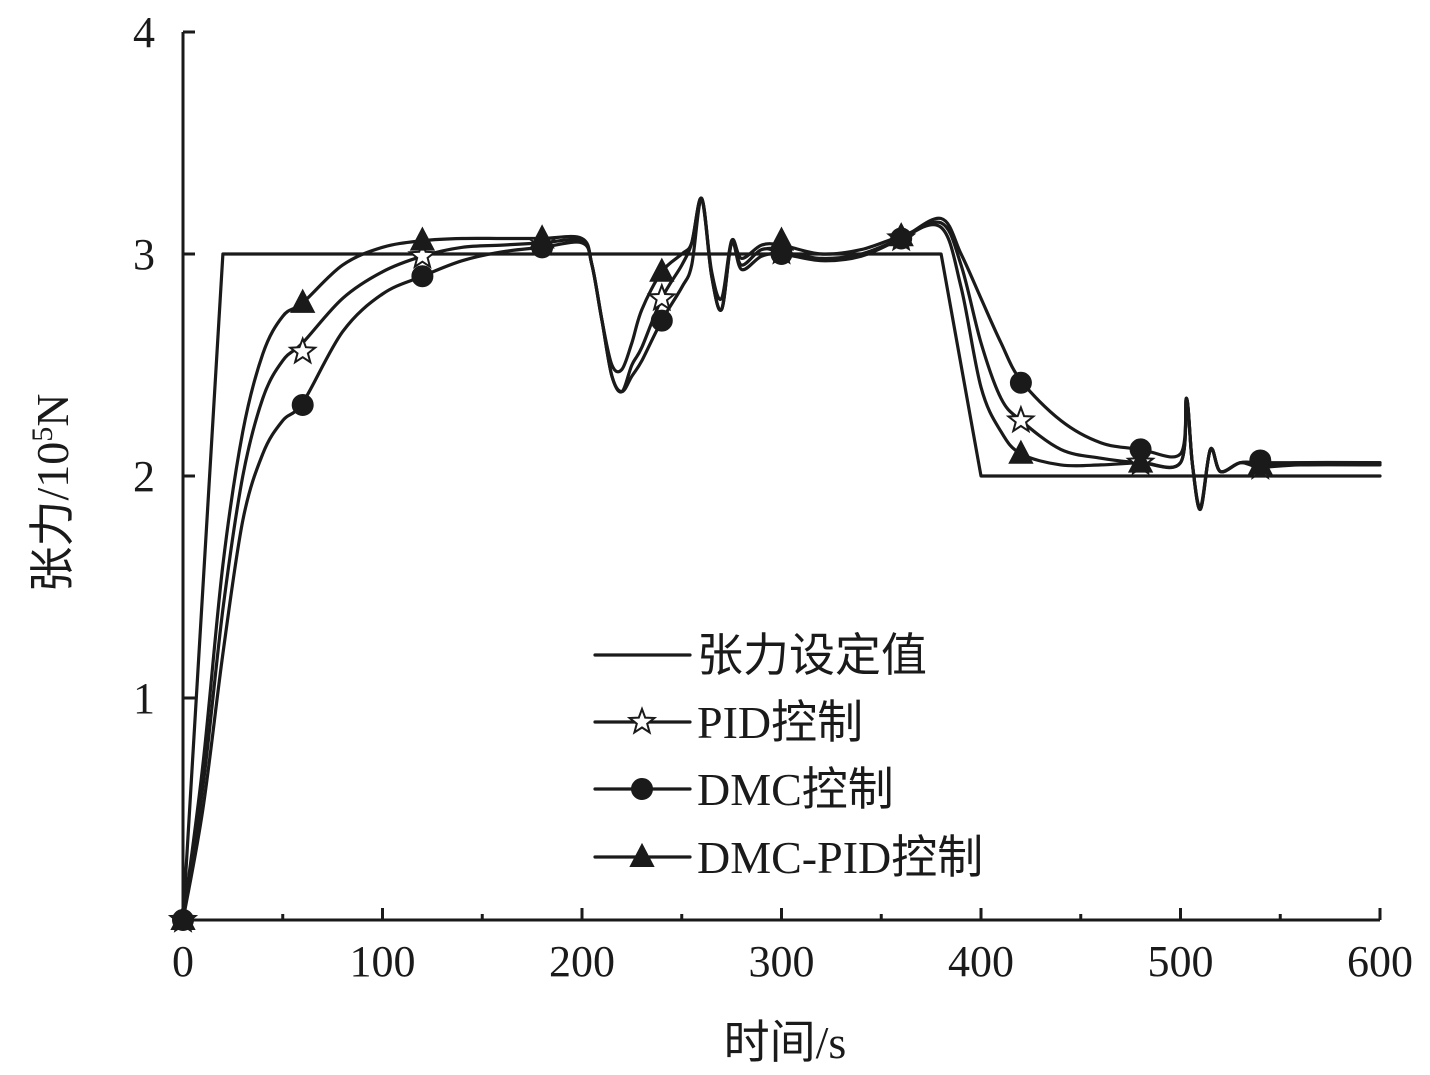 This screenshot has width=1430, height=1075. What do you see at coordinates (981, 961) in the screenshot?
I see `x-tick-label: 400` at bounding box center [981, 961].